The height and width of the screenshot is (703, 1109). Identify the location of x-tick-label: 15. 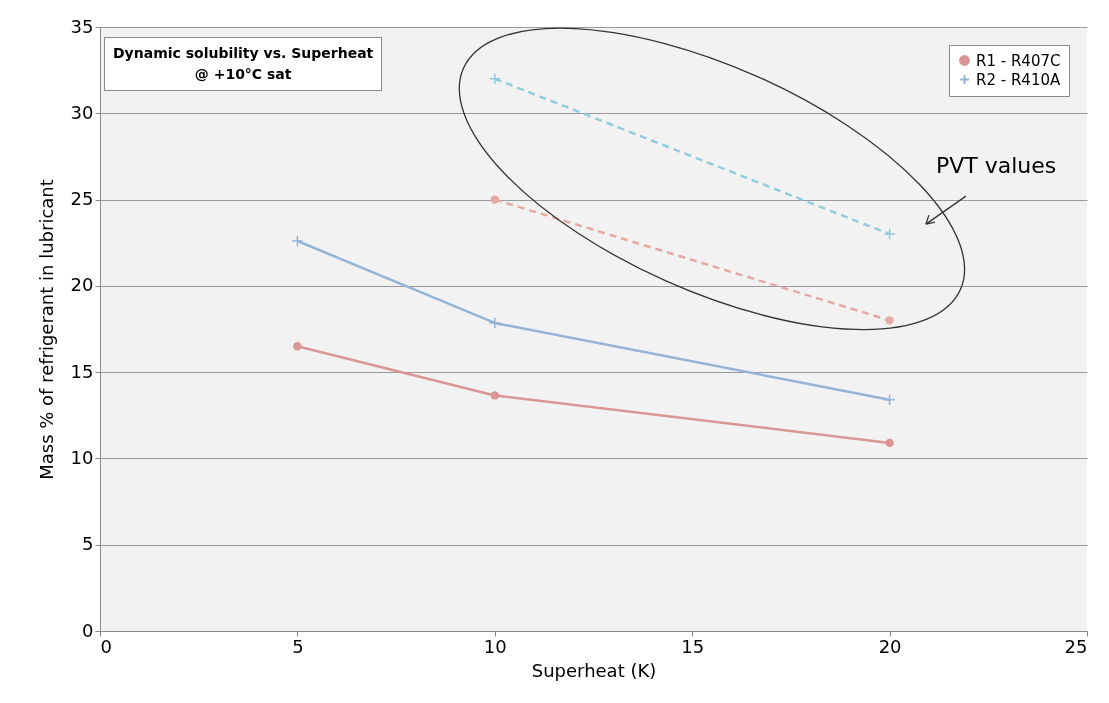
(693, 646).